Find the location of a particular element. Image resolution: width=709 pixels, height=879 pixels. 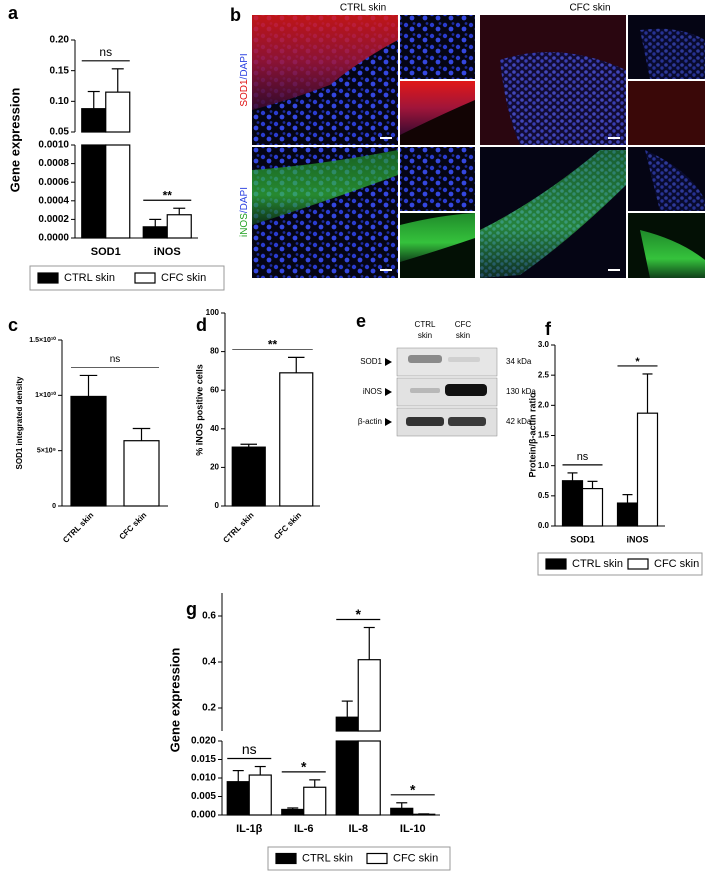

y-tick-label: 0.0002 is located at coordinates (53, 219).